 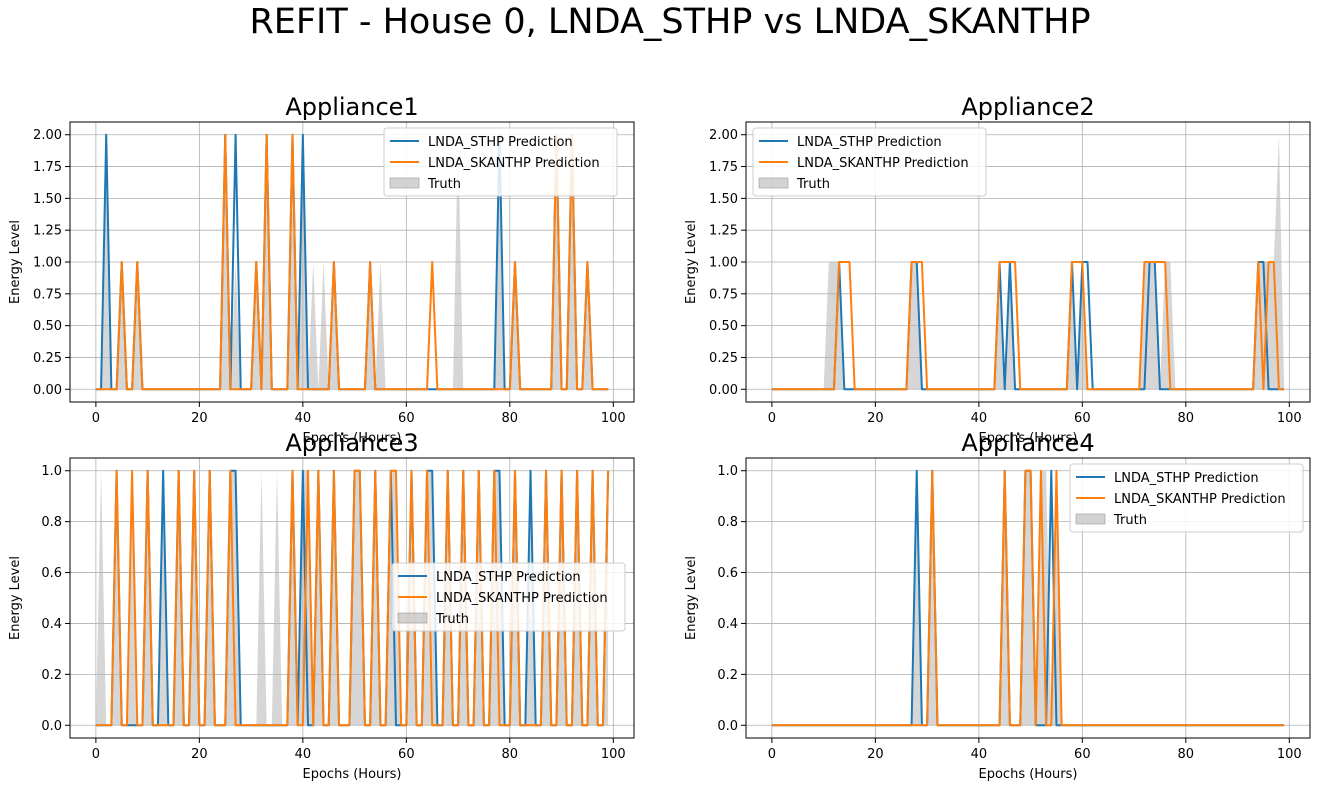 What do you see at coordinates (723, 231) in the screenshot?
I see `y-tick-label: 1.25` at bounding box center [723, 231].